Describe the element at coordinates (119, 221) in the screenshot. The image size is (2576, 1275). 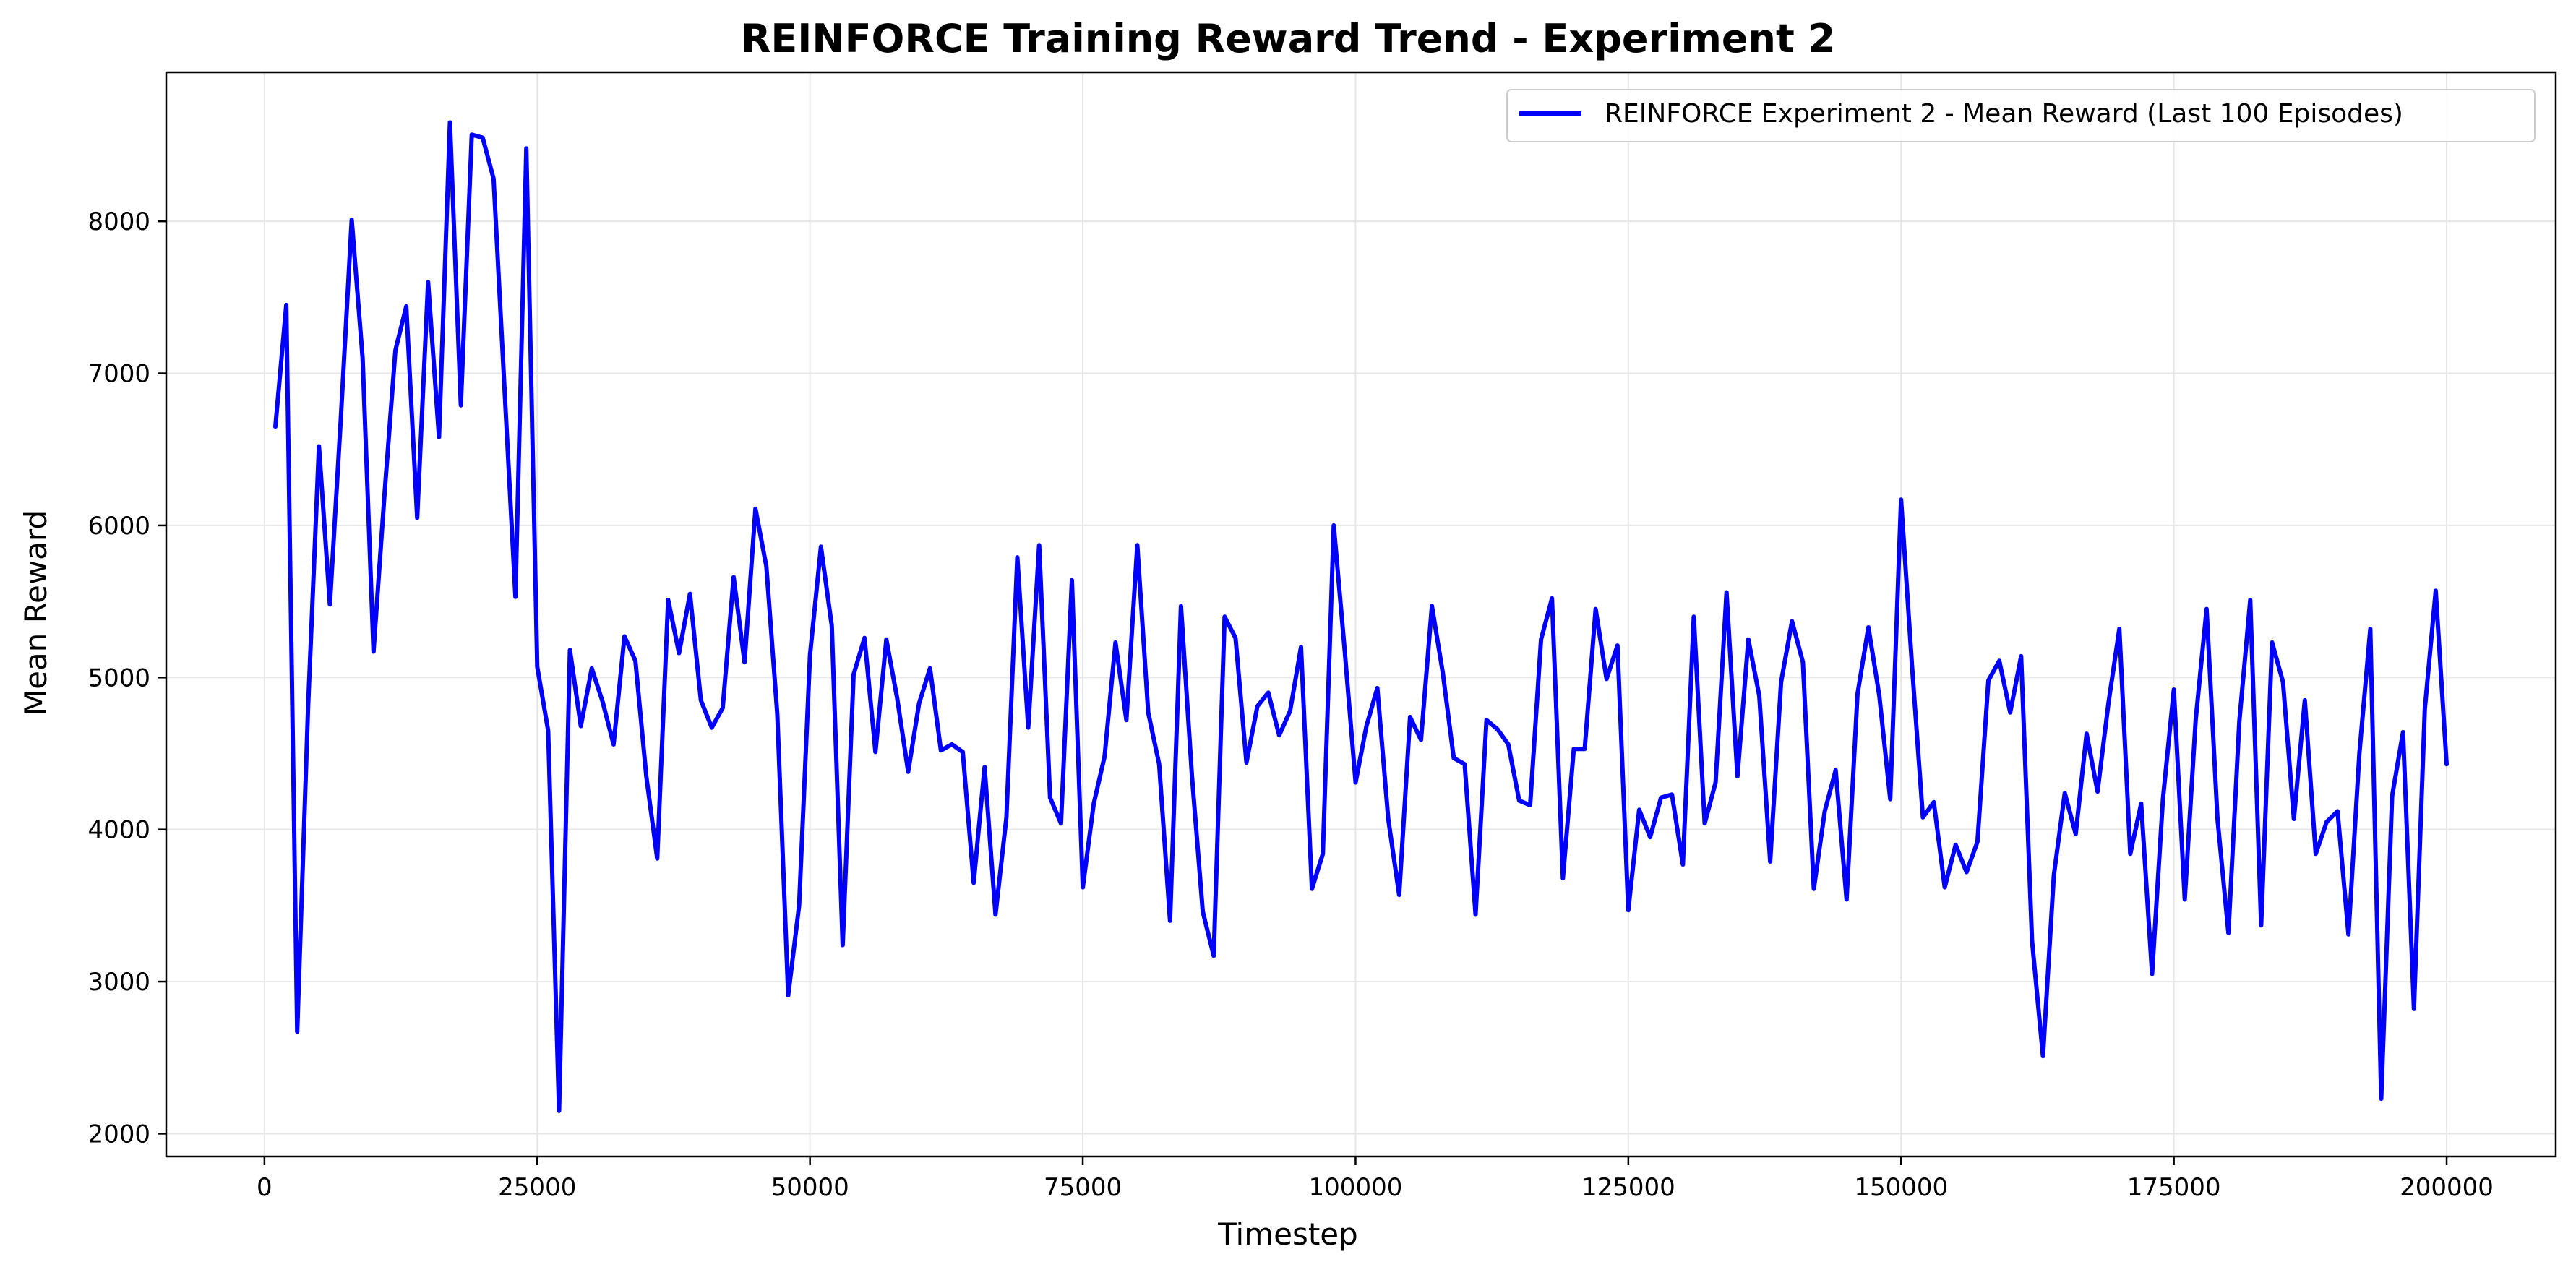
I see `y-tick-label: 8000` at that location.